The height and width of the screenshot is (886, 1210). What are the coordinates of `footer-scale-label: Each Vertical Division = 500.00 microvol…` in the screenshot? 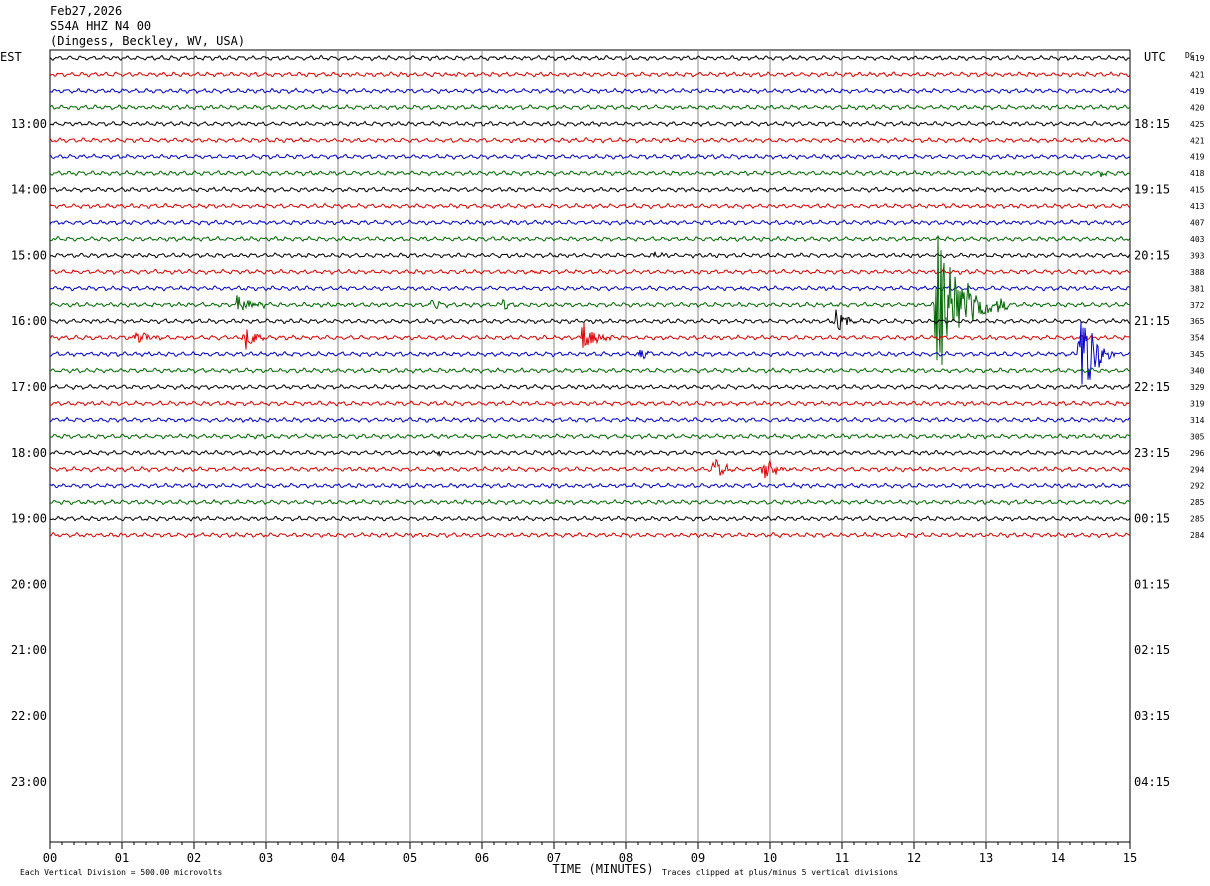 It's located at (121, 872).